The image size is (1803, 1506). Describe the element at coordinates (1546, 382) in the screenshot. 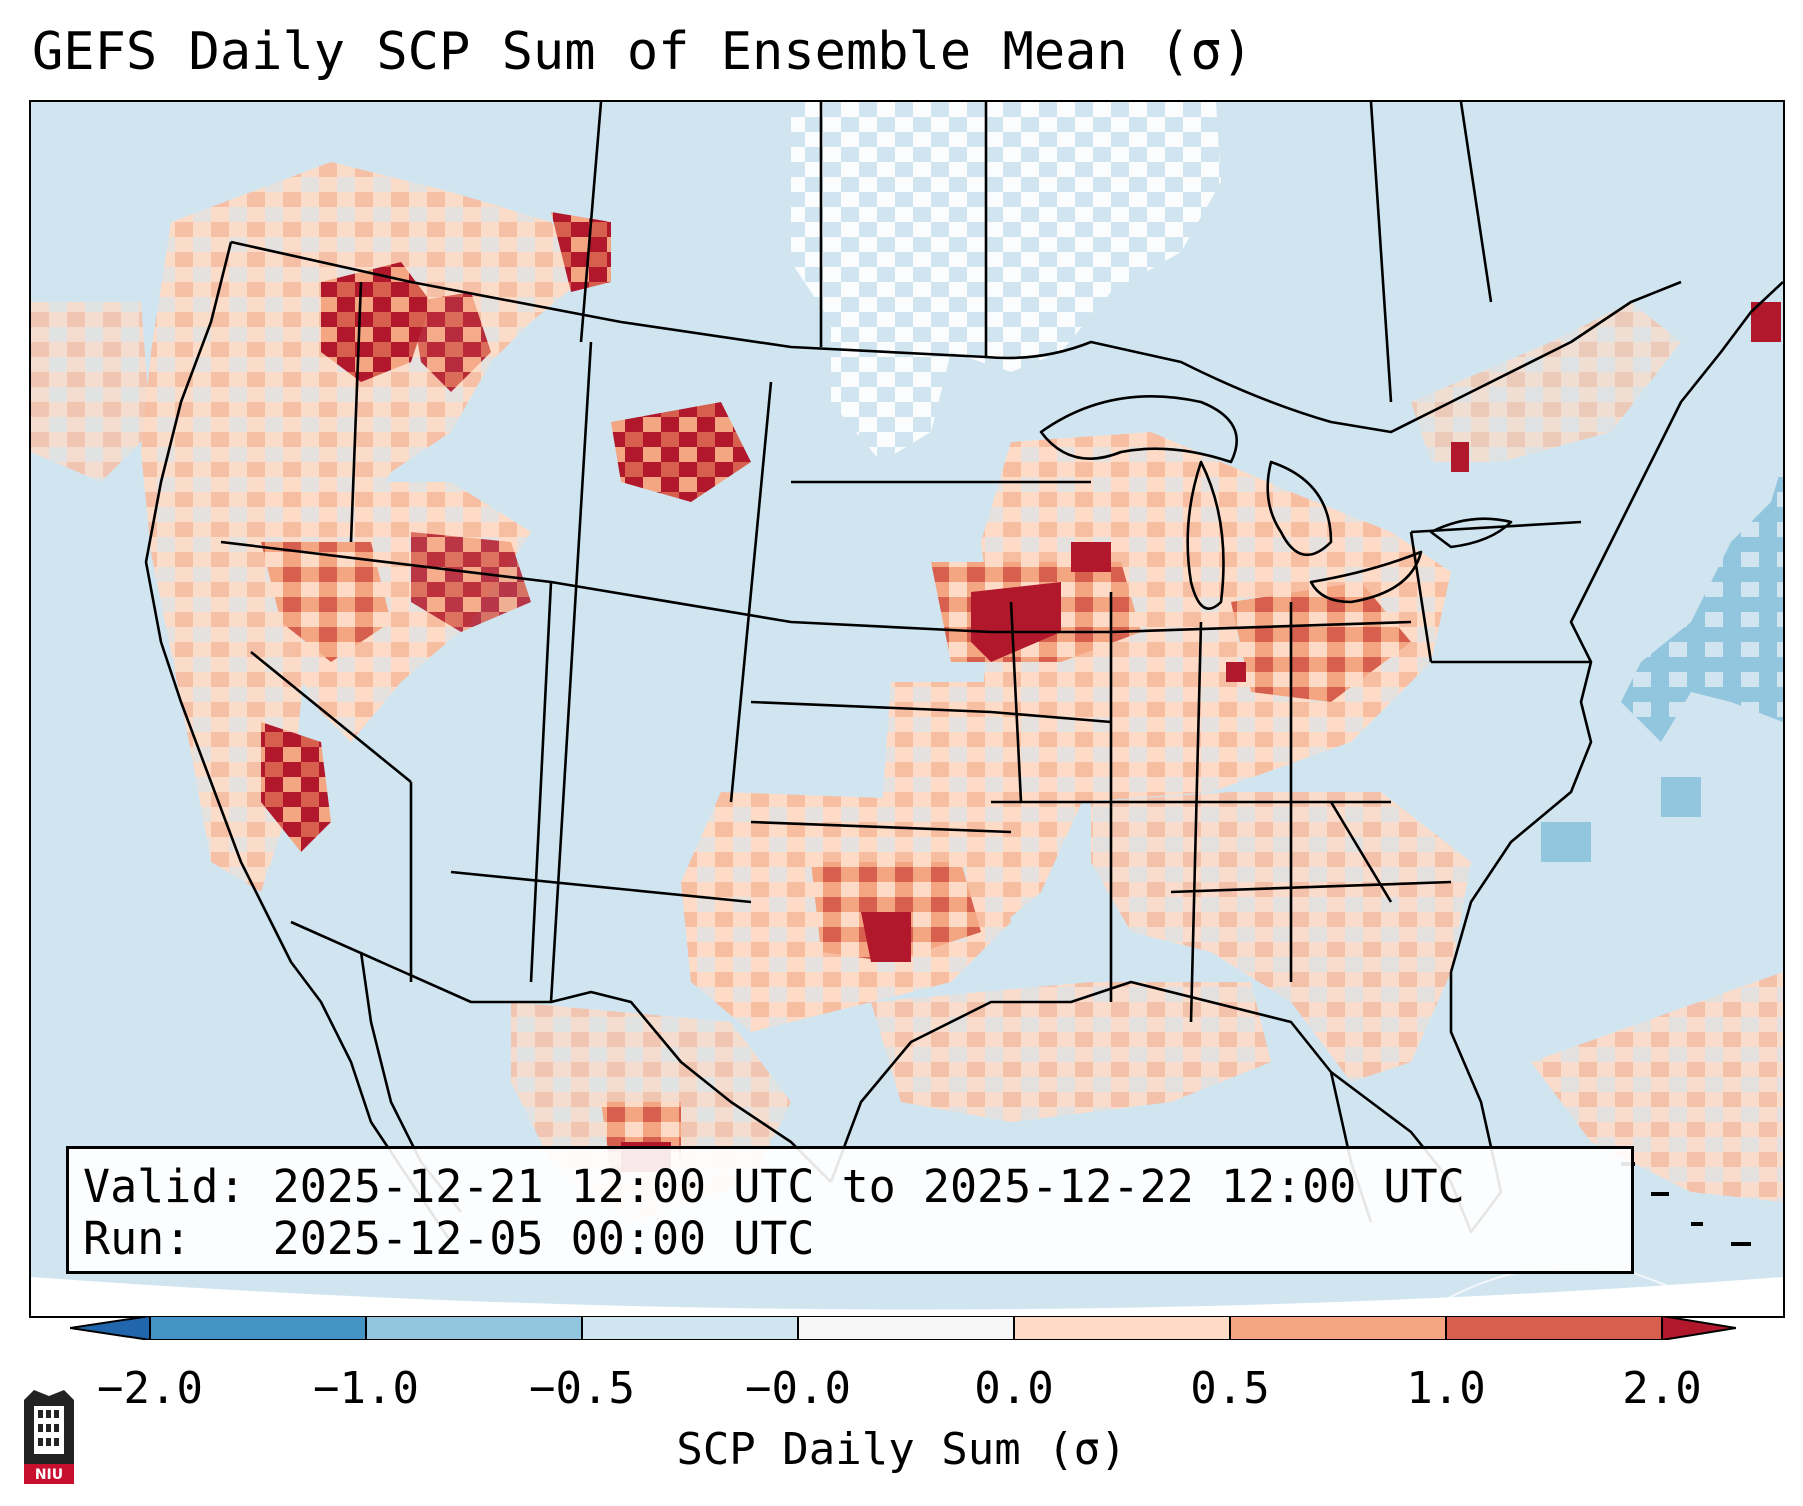

I see `new-england-positive` at that location.